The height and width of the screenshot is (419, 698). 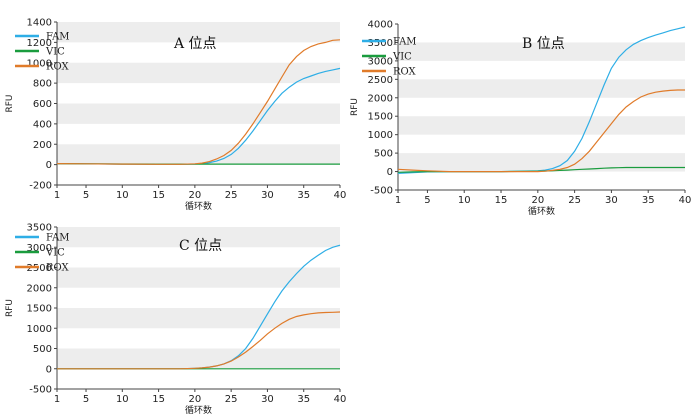 What do you see at coordinates (303, 399) in the screenshot?
I see `c-x-tick-label: 35` at bounding box center [303, 399].